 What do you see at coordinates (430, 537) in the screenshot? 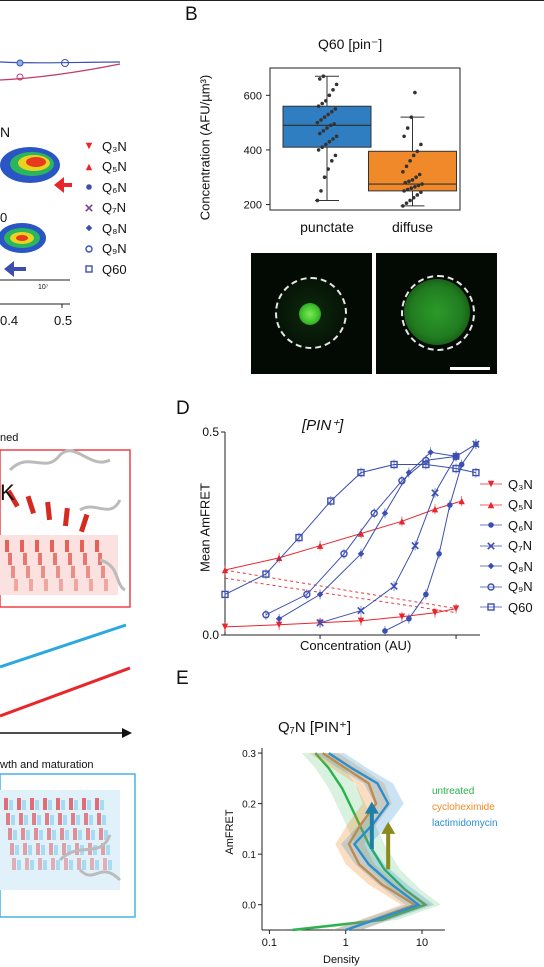
I see `series-line` at bounding box center [430, 537].